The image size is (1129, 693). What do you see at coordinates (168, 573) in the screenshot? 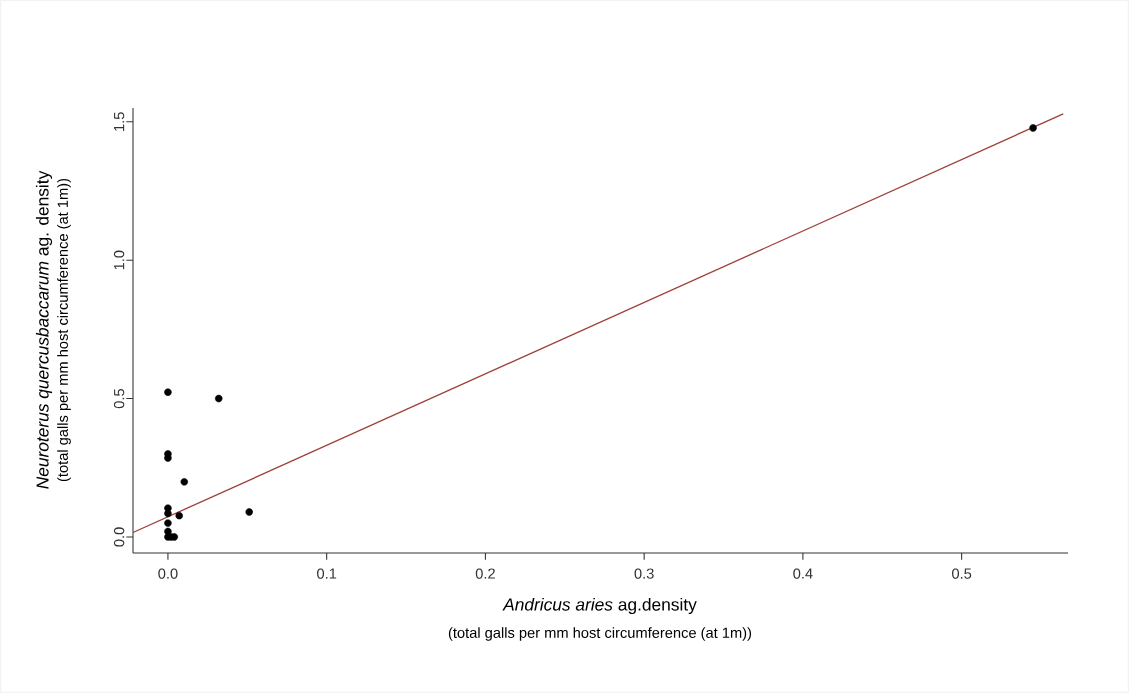
I see `x-tick-label: 0.0` at bounding box center [168, 573].